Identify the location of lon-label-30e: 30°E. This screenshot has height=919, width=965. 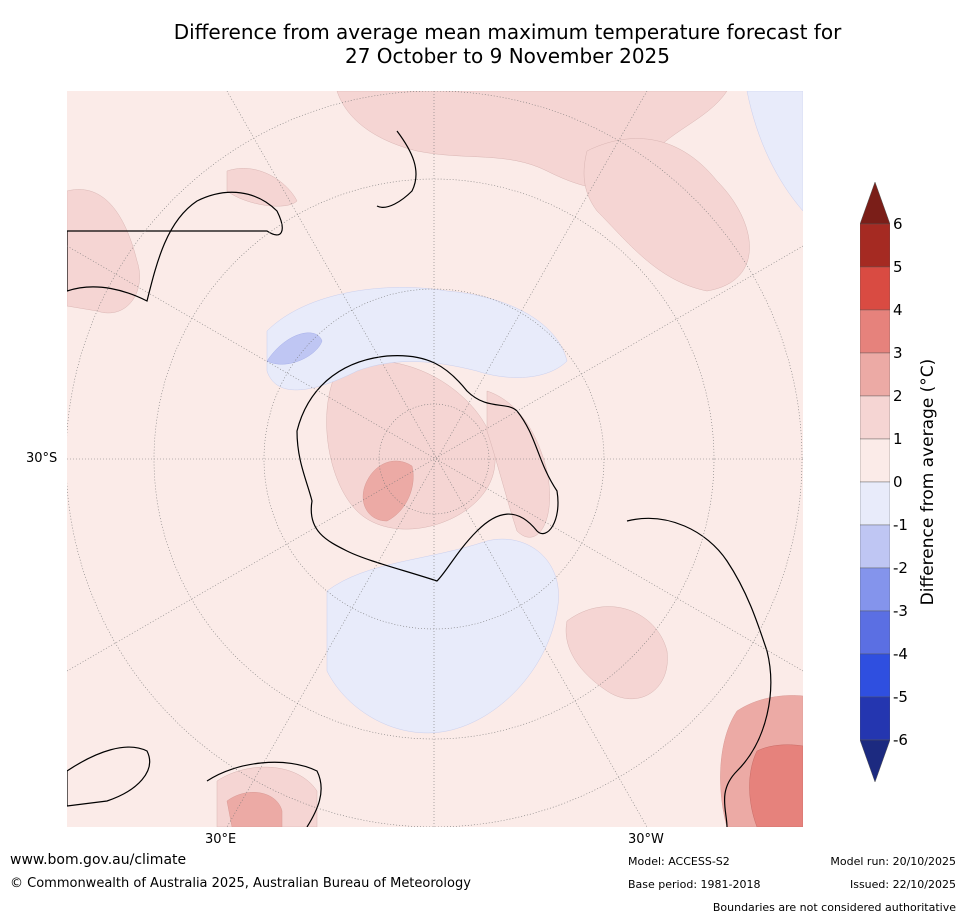
(221, 839).